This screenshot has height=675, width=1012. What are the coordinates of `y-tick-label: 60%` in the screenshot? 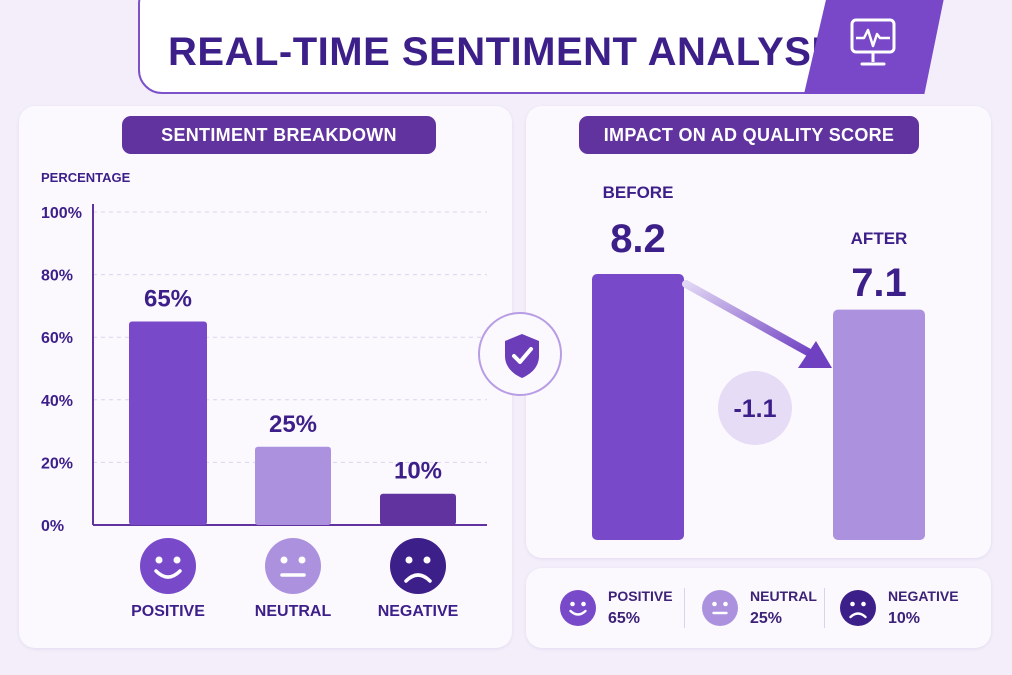 It's located at (57, 338).